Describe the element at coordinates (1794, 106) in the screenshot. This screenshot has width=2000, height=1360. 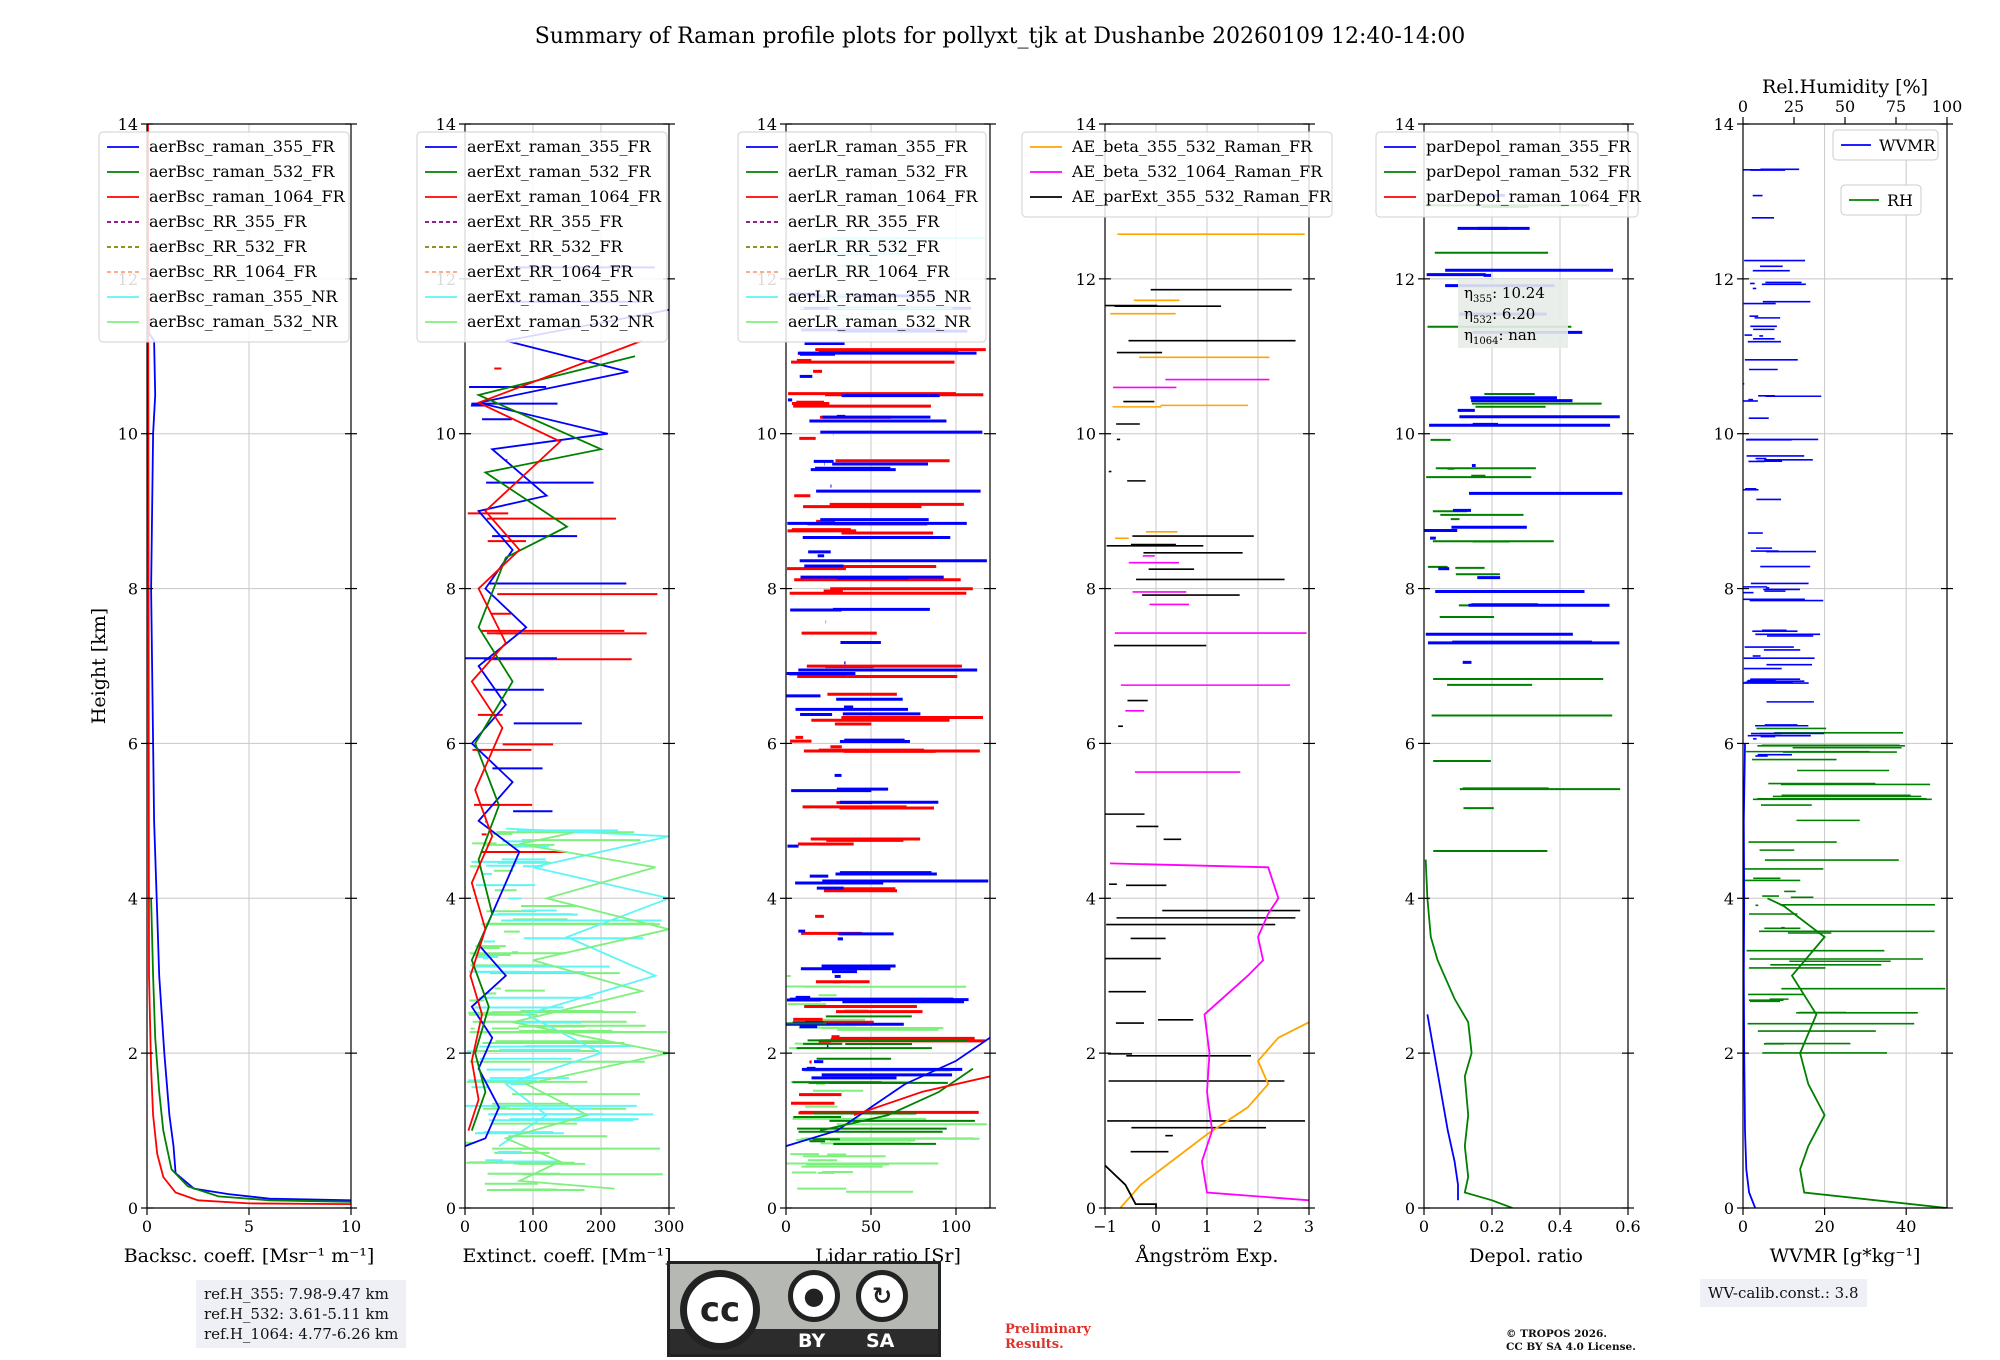
I see `x2-tick-label: 25` at that location.